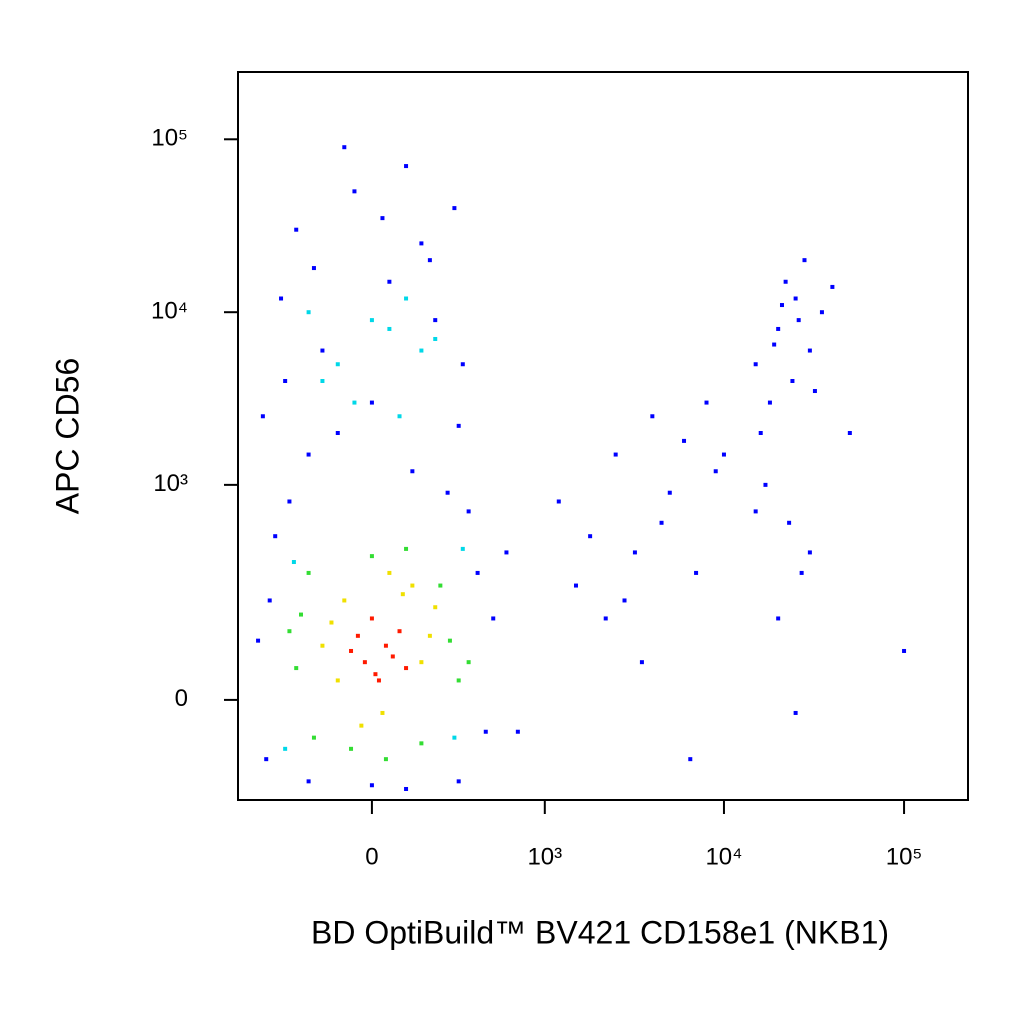  What do you see at coordinates (169, 311) in the screenshot?
I see `y-tick-label: 10⁴` at bounding box center [169, 311].